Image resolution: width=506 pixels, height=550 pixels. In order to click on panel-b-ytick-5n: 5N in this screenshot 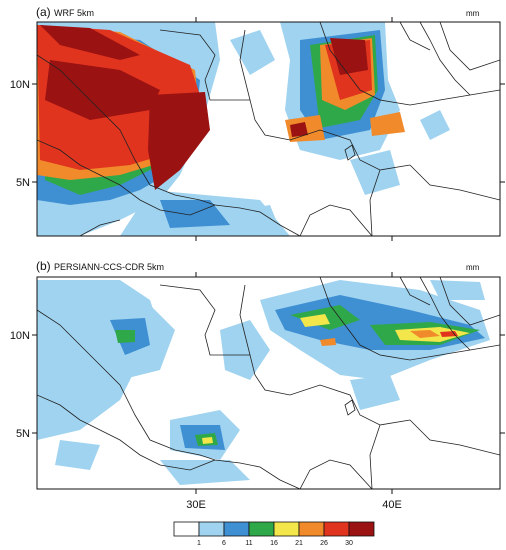, I will do `click(23, 434)`.